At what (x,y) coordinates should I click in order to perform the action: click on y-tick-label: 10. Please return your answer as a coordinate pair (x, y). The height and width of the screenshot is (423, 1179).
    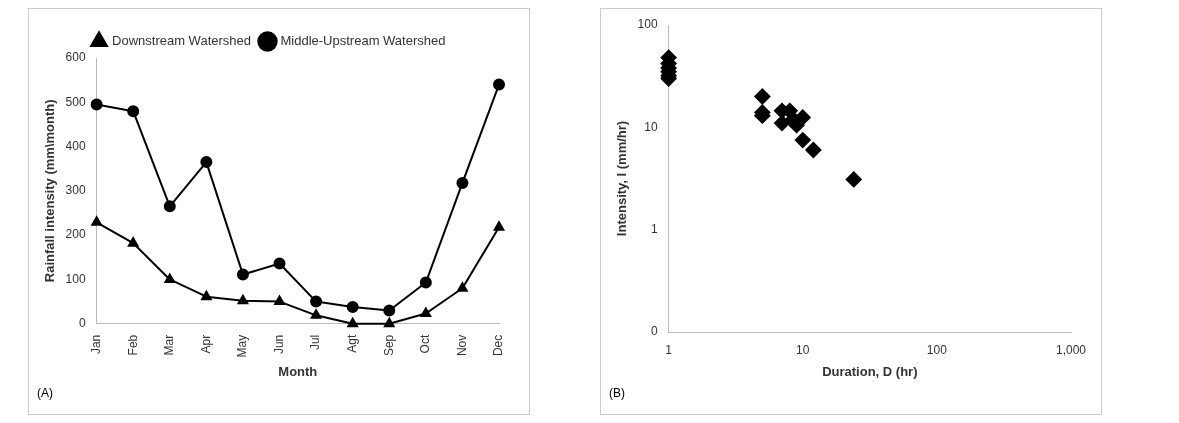
    Looking at the image, I should click on (651, 126).